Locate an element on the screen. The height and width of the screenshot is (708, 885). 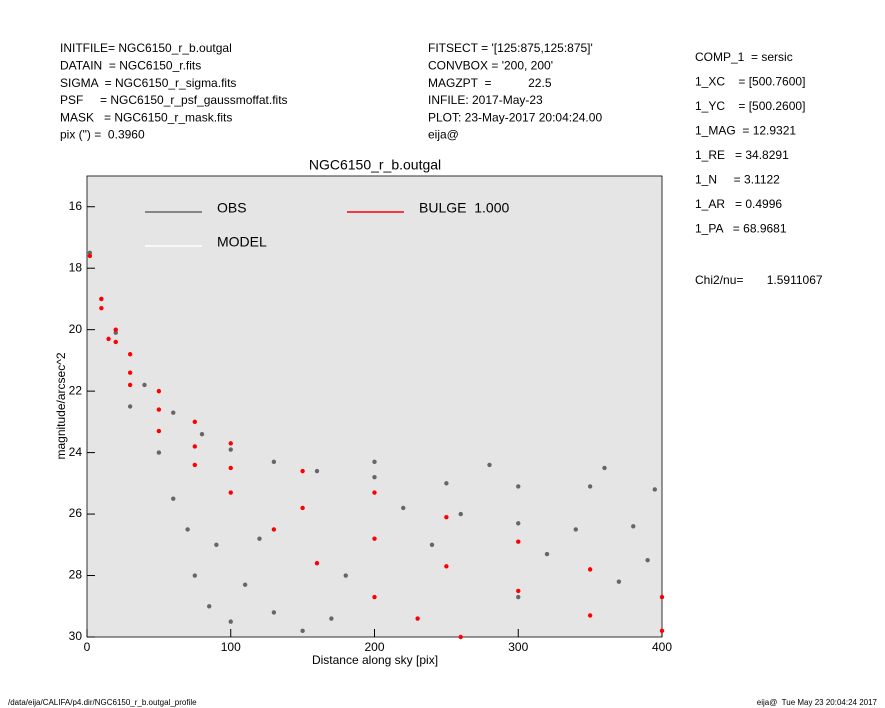
legend-label: OBS is located at coordinates (232, 208).